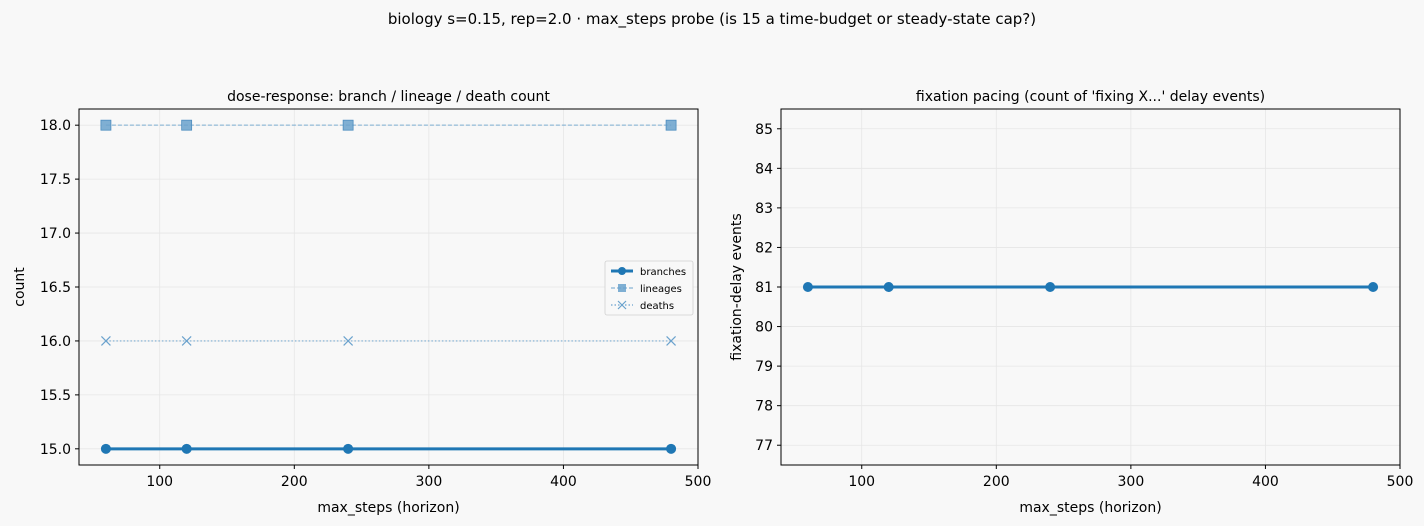  Describe the element at coordinates (622, 271) in the screenshot. I see `legend-marker-branches` at that location.